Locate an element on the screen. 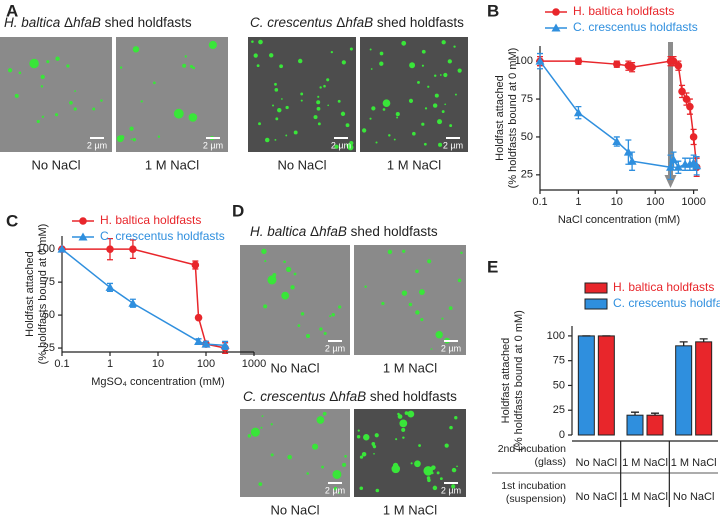  legend-label: H. baltica holdfasts is located at coordinates (623, 11).